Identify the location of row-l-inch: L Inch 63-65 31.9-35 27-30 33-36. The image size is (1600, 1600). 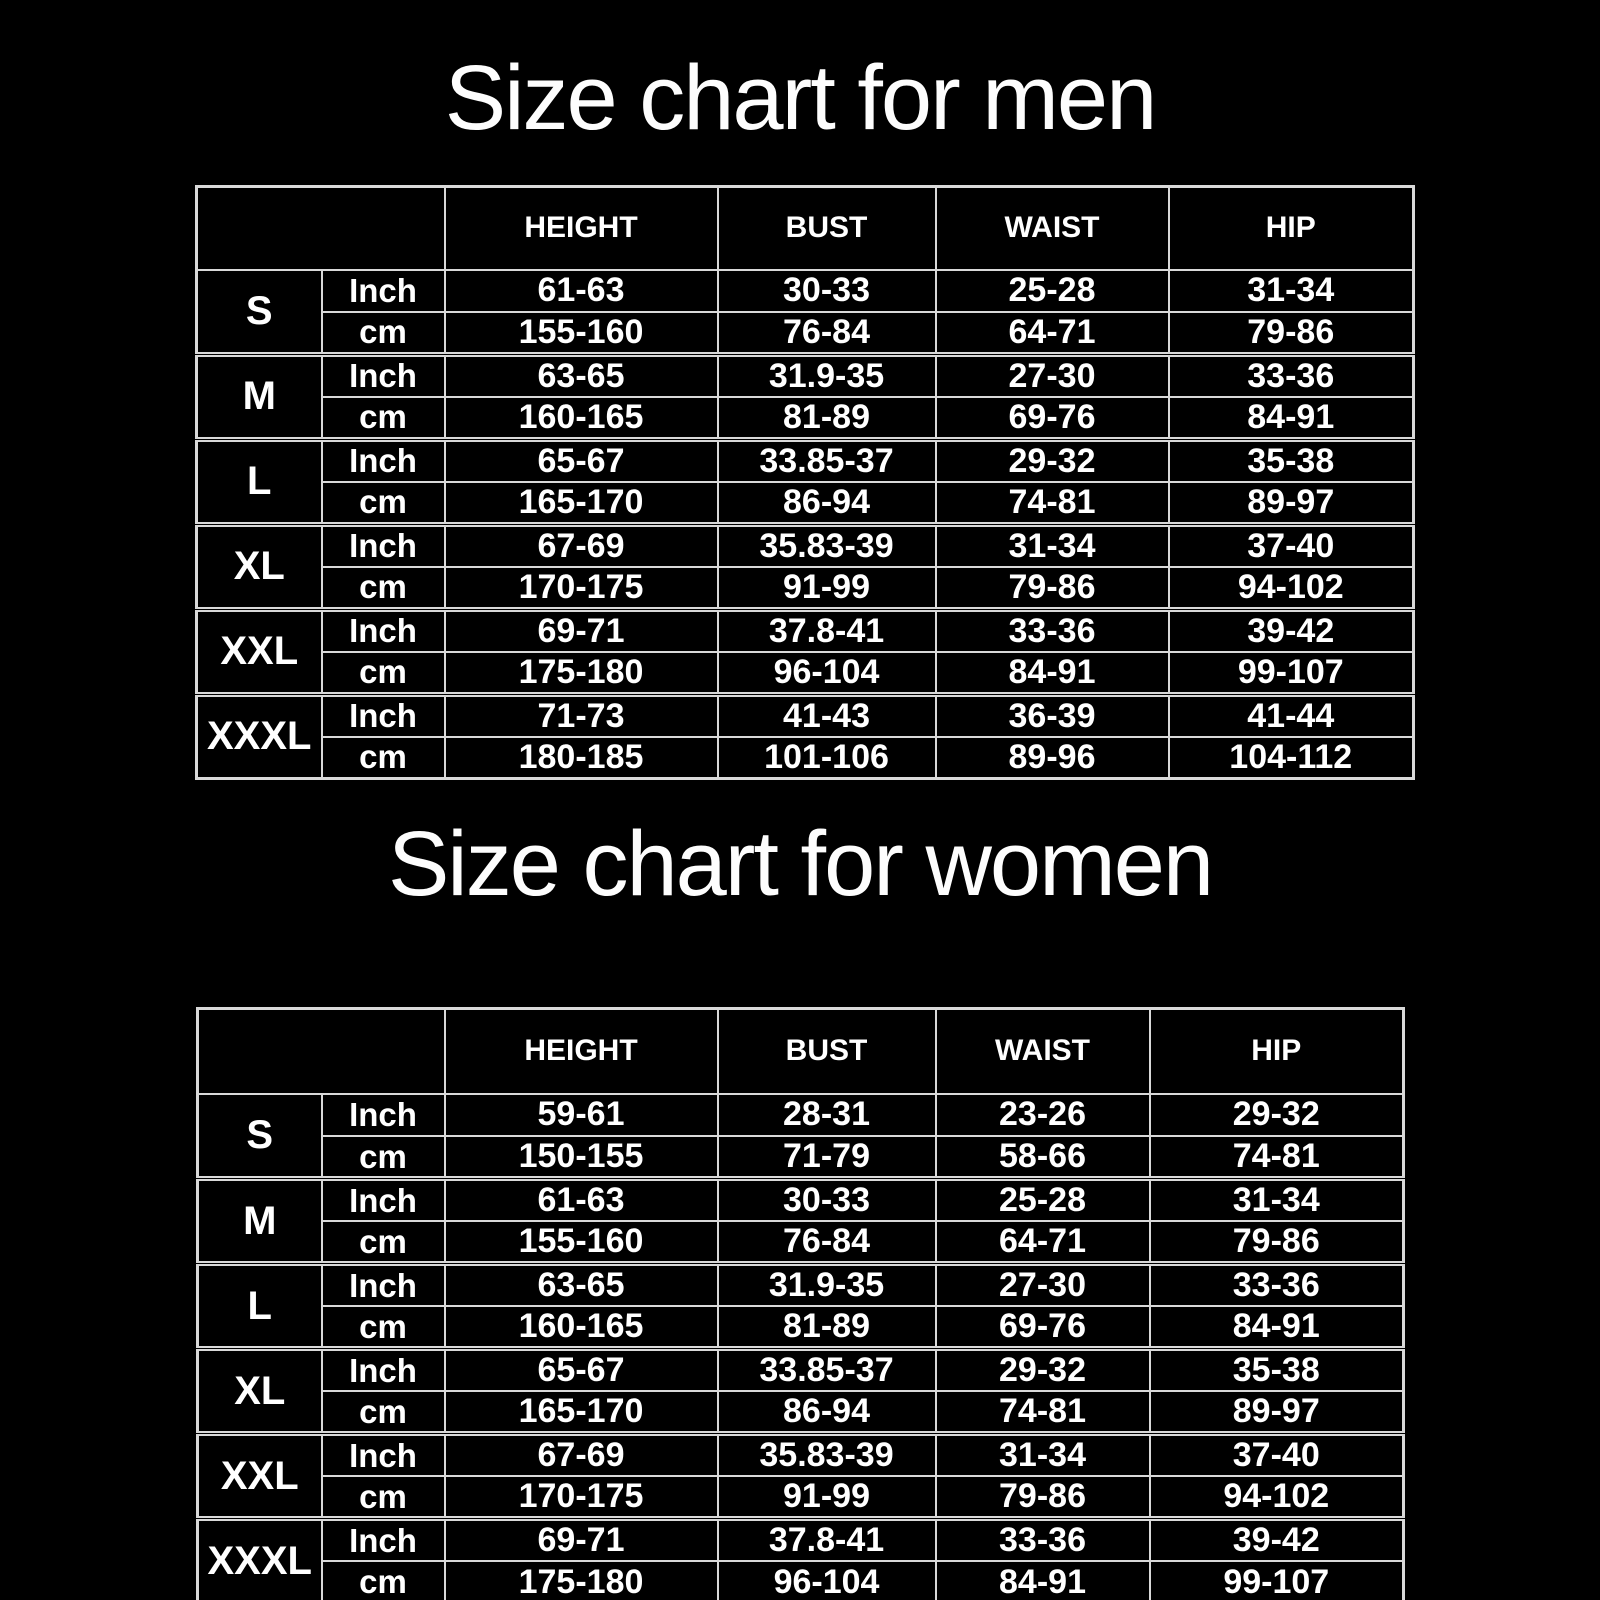
(800, 1306).